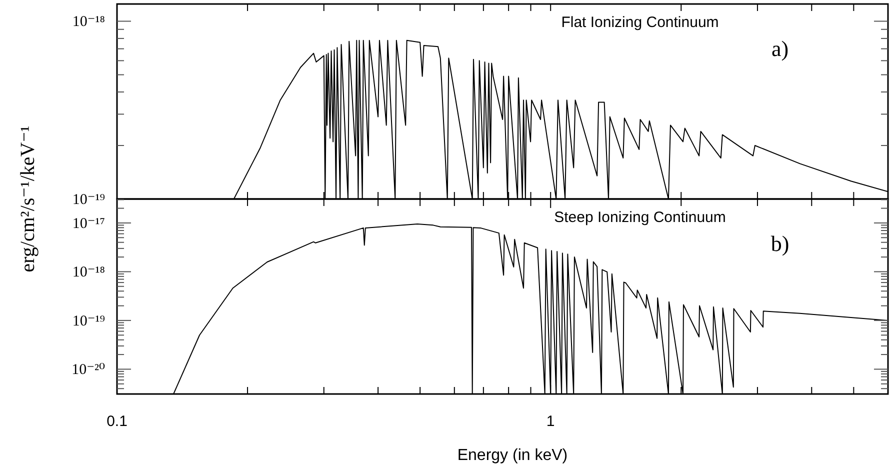 This screenshot has width=890, height=472. Describe the element at coordinates (28, 199) in the screenshot. I see `y-axis-title: erg/cm²/s⁻¹/keV⁻¹` at that location.